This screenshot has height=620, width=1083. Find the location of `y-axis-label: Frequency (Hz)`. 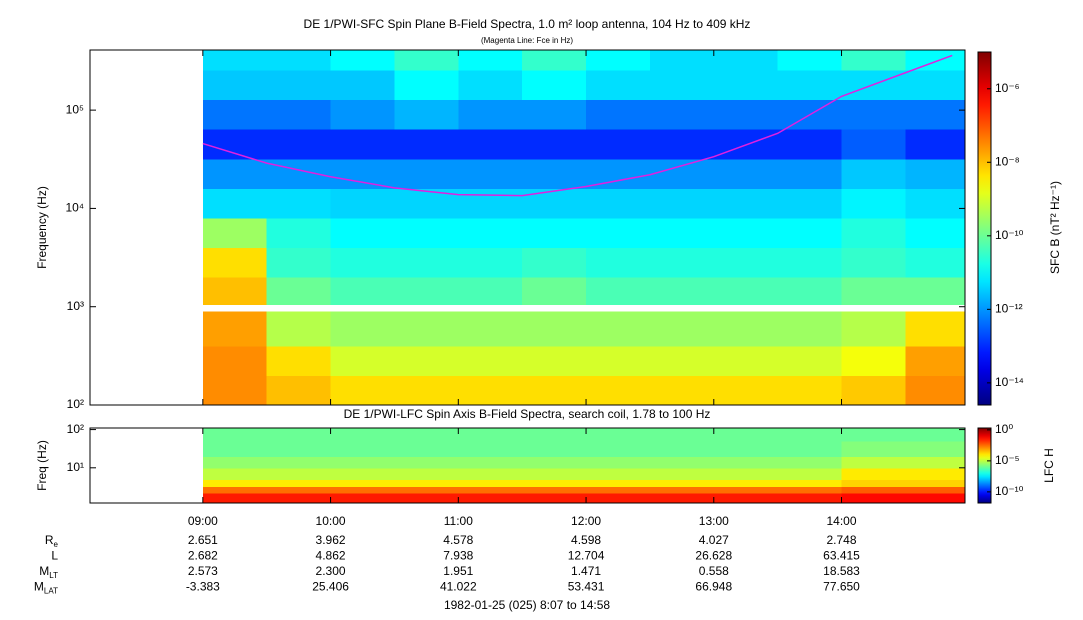

y-axis-label: Frequency (Hz) is located at coordinates (42, 227).